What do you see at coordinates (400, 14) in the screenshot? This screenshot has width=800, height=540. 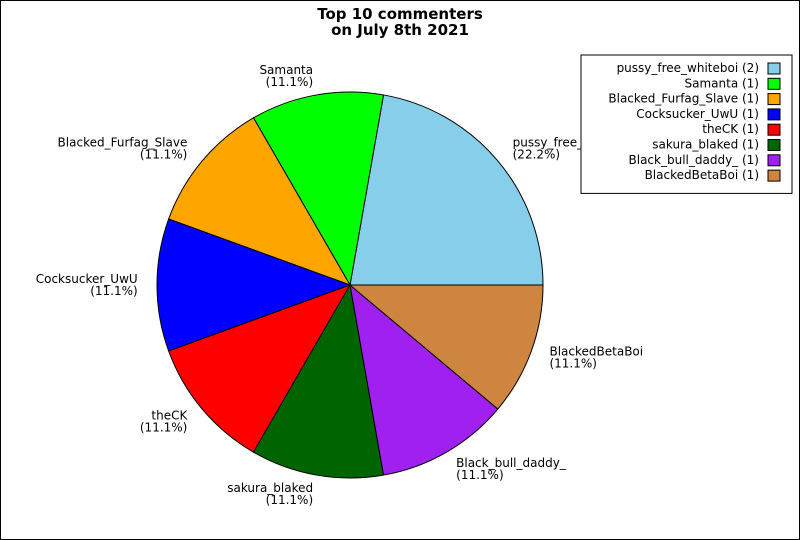 I see `chart-title: Top 10 commenters` at bounding box center [400, 14].